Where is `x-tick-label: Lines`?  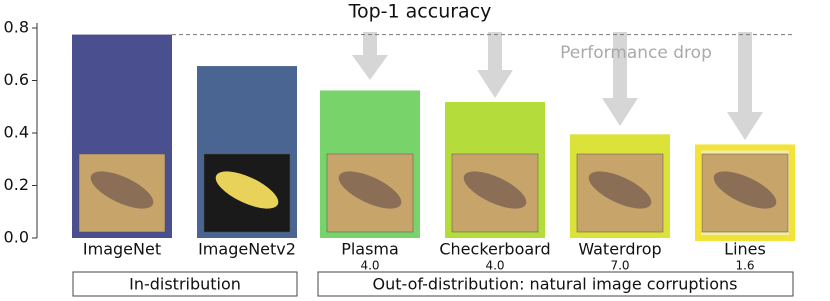
x-tick-label: Lines is located at coordinates (745, 249).